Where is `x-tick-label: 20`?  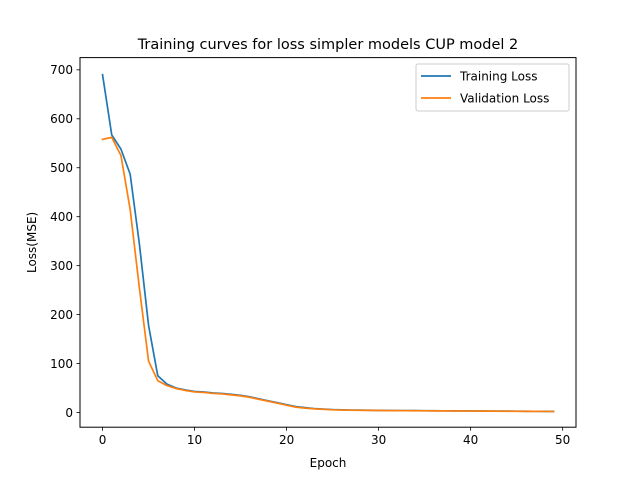
x-tick-label: 20 is located at coordinates (286, 440).